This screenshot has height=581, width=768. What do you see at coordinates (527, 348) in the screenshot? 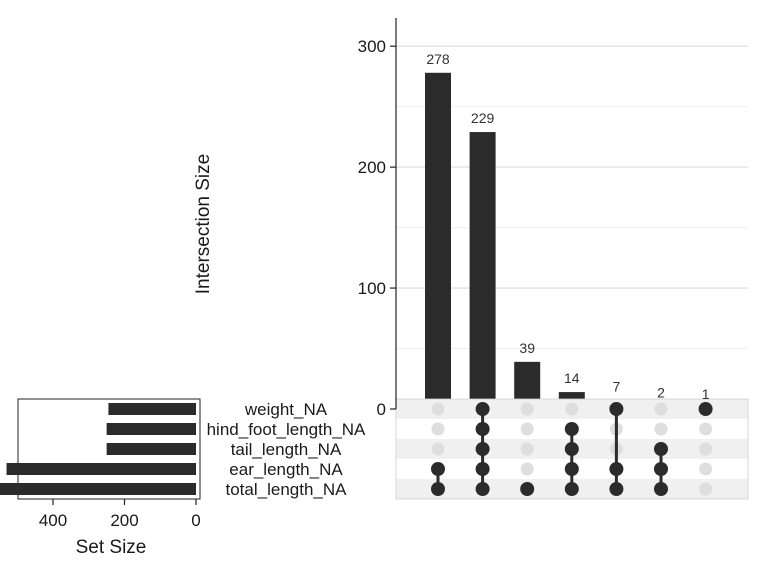
I see `bar-value-label: 39` at bounding box center [527, 348].